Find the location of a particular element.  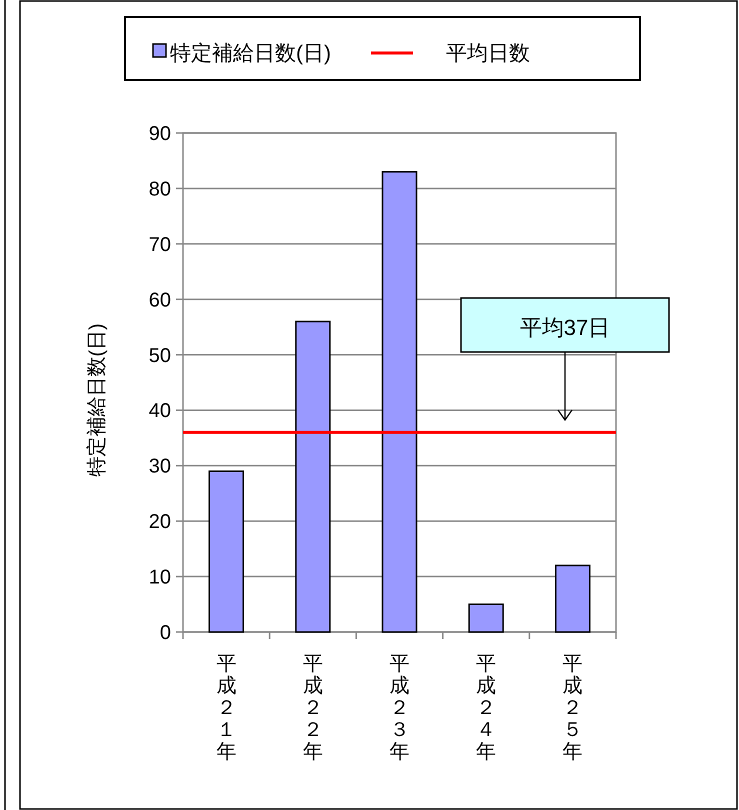

y-tick-label: 80 is located at coordinates (159, 189).